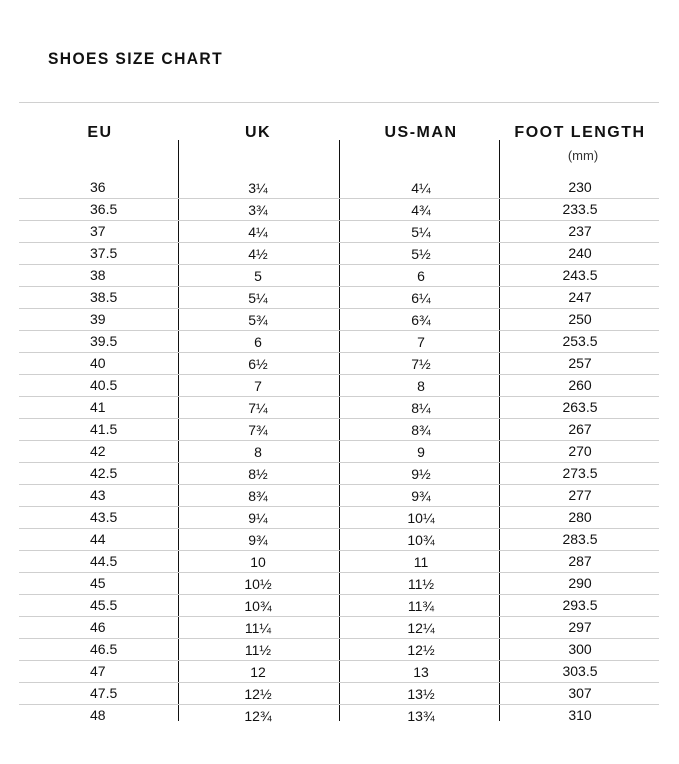  I want to click on us-man-size-cell: 7½, so click(421, 364).